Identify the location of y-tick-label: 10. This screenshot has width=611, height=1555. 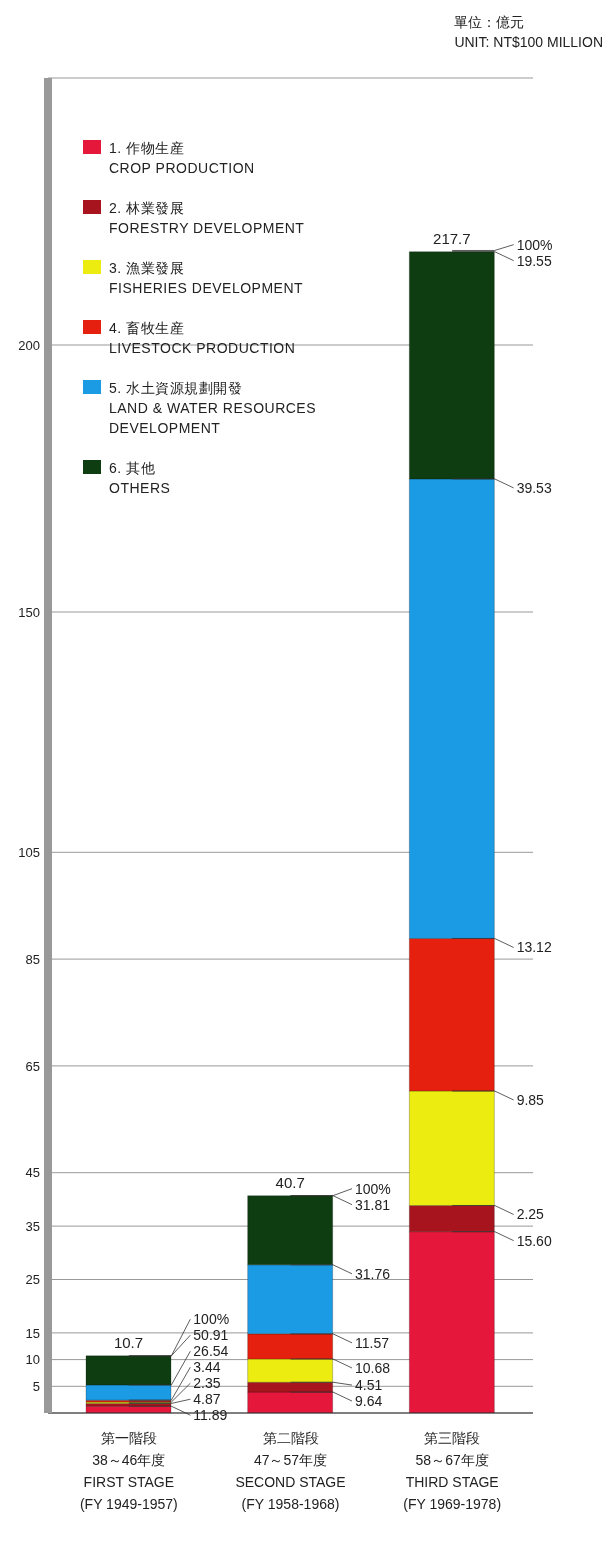
(32, 1360).